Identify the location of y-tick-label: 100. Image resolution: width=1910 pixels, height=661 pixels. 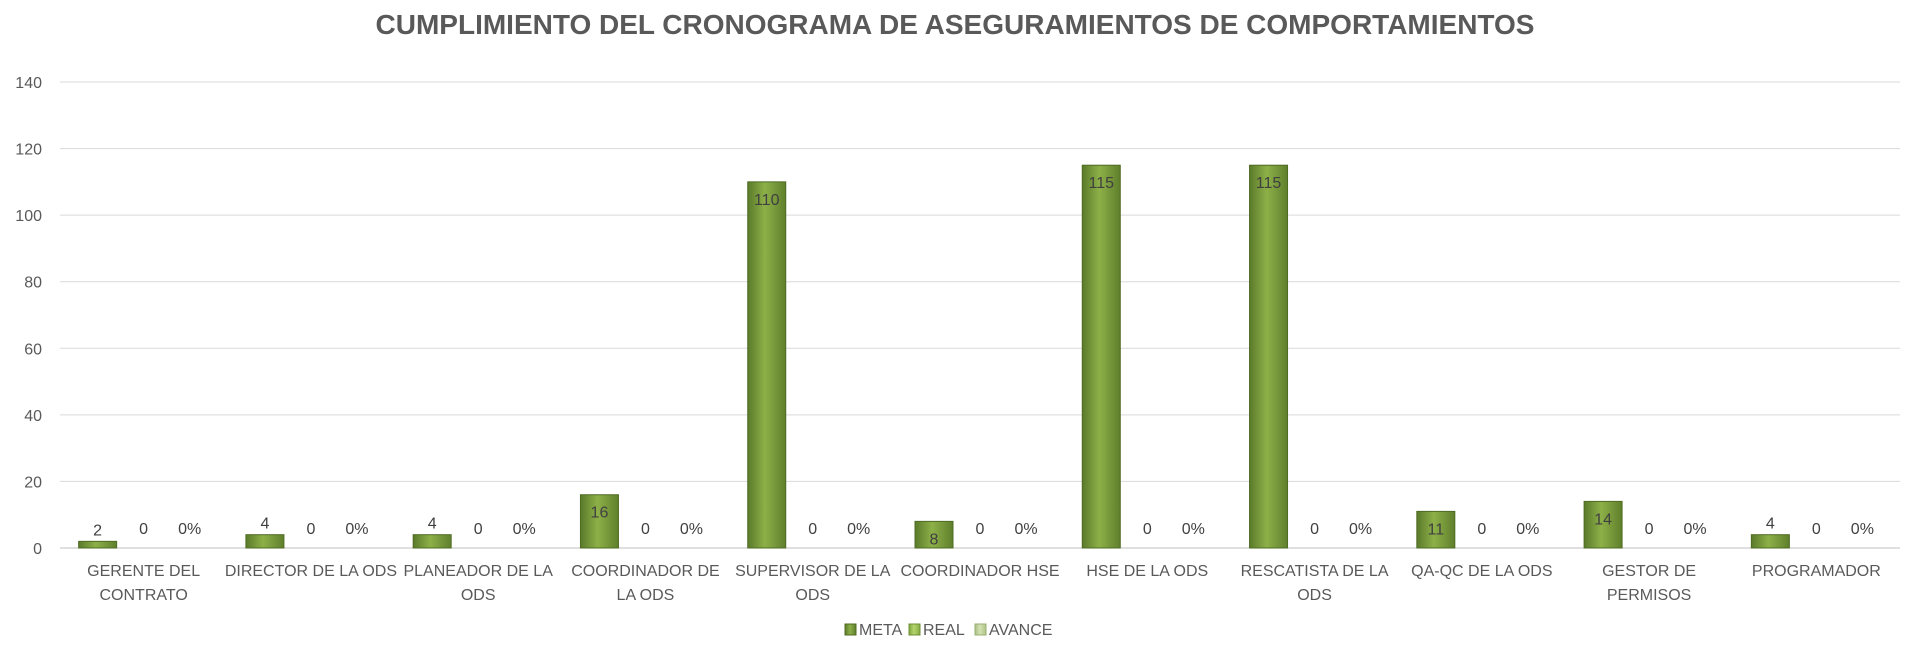
(28, 216).